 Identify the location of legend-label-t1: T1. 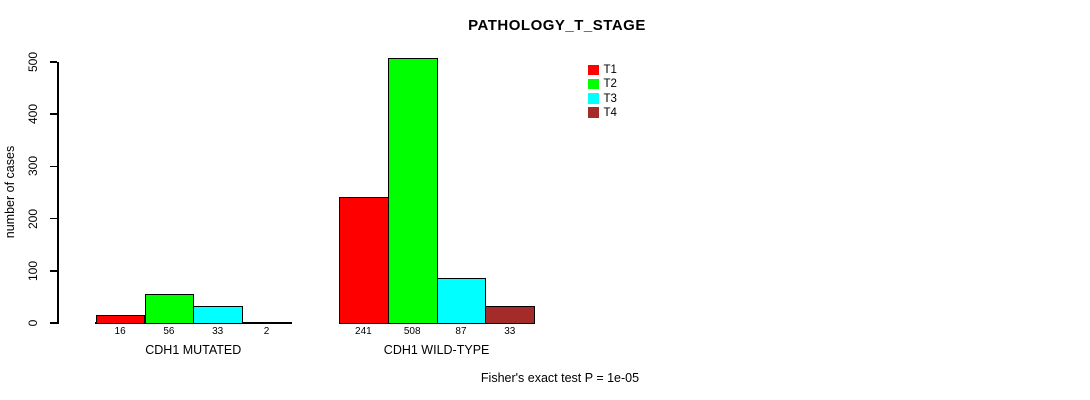
(610, 70).